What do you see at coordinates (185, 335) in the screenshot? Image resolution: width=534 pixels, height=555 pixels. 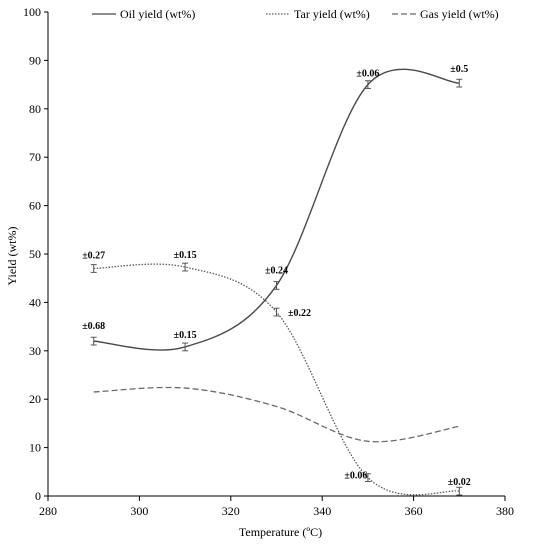 I see `oil-error-label: ±0.15` at bounding box center [185, 335].